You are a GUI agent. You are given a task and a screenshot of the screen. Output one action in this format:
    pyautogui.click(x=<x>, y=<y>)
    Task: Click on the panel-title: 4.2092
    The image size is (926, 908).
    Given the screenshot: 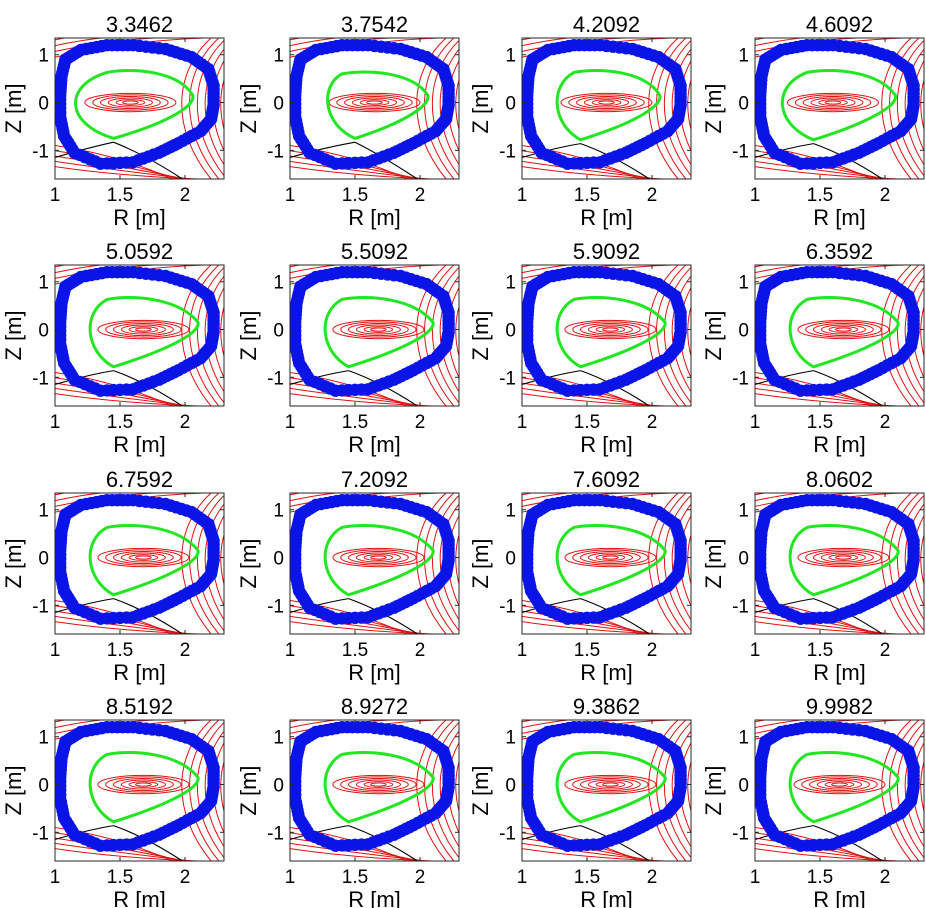 What is the action you would take?
    pyautogui.click(x=606, y=24)
    